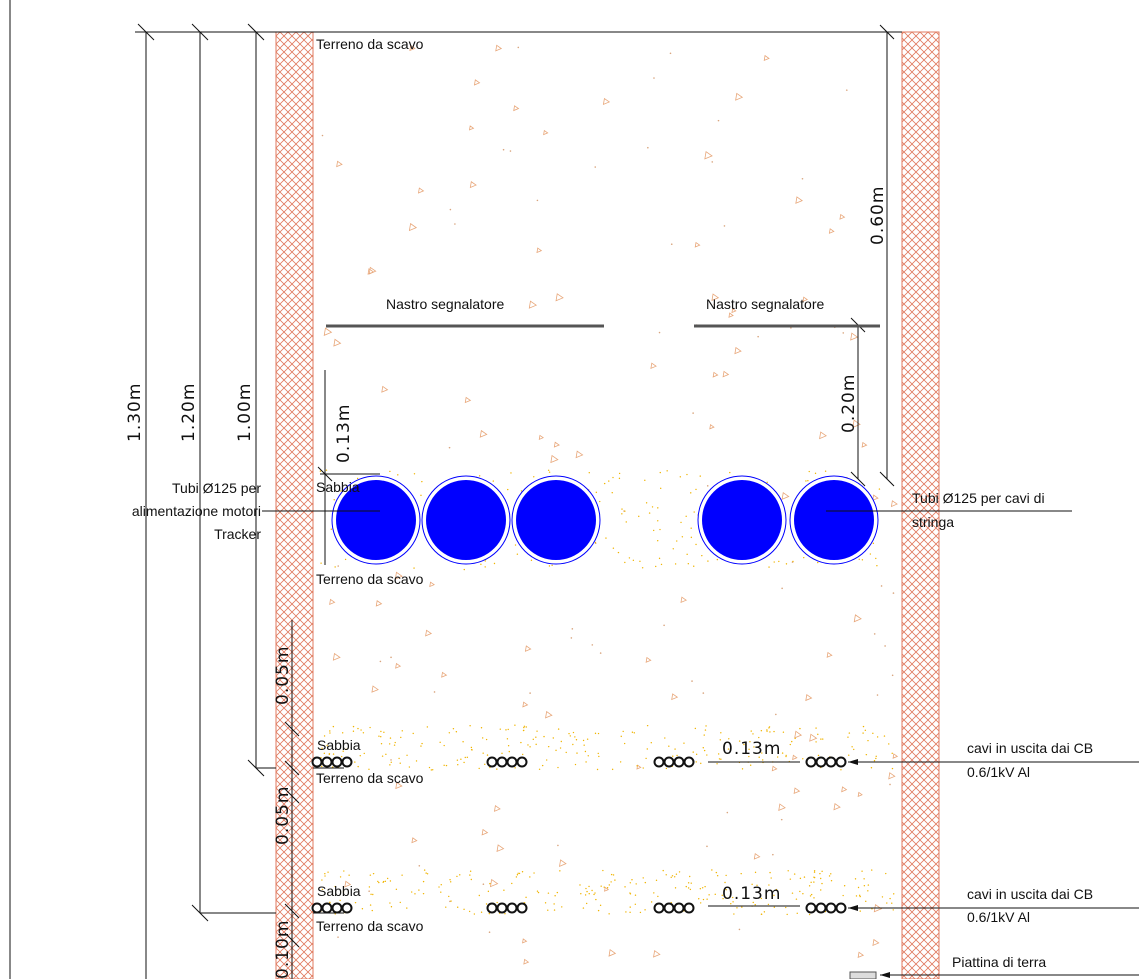 This screenshot has width=1139, height=979. What do you see at coordinates (998, 917) in the screenshot?
I see `label-cables-2-line2: 0.6/1kV Al` at bounding box center [998, 917].